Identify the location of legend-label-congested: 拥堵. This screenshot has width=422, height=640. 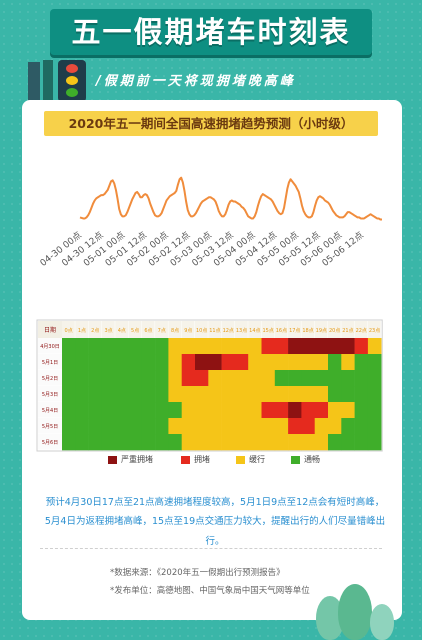
(202, 459).